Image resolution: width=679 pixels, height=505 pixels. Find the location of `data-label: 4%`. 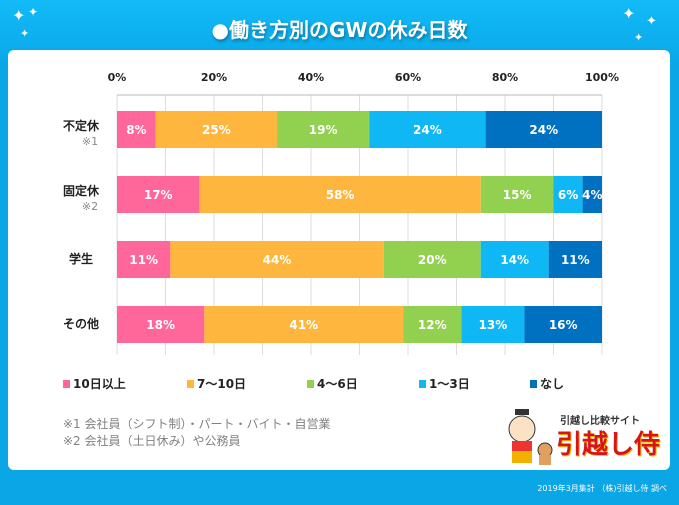

data-label: 4% is located at coordinates (592, 195).